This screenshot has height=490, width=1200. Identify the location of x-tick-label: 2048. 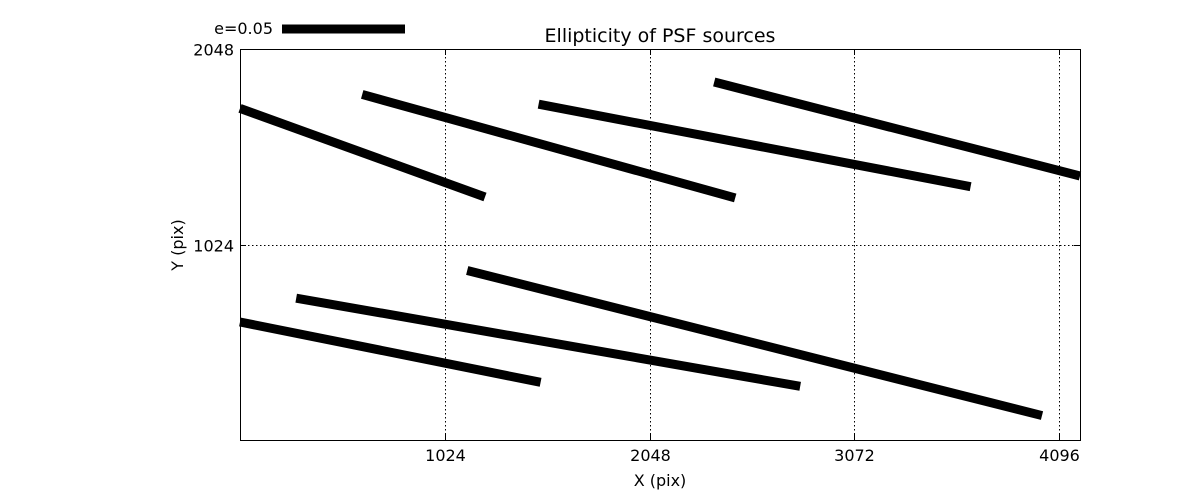
(650, 455).